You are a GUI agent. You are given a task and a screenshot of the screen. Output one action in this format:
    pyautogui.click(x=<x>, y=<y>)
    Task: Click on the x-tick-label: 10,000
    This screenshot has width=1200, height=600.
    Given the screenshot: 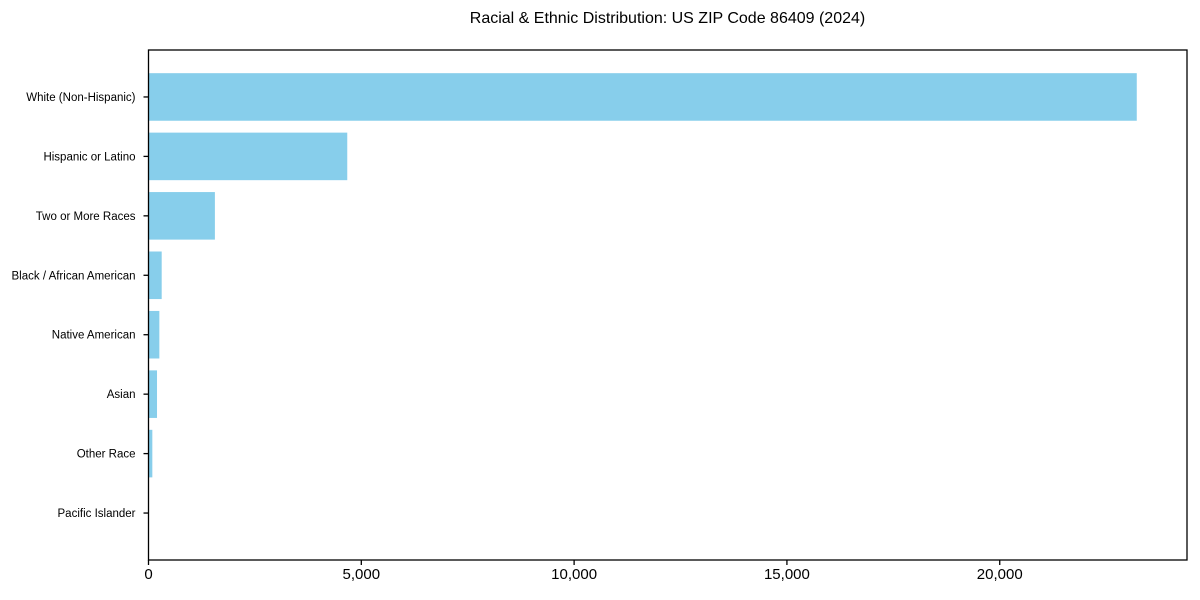 What is the action you would take?
    pyautogui.click(x=574, y=574)
    